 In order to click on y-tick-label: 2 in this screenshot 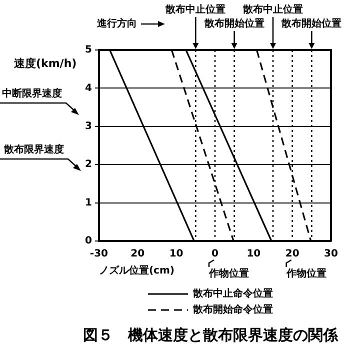, I will do `click(88, 164)`.